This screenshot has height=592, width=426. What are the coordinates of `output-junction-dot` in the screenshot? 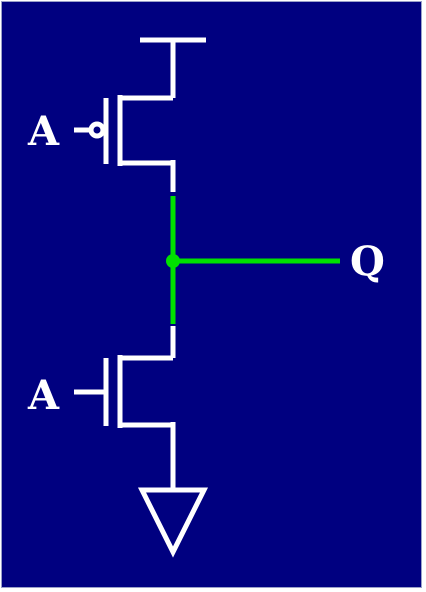 It's located at (173, 261).